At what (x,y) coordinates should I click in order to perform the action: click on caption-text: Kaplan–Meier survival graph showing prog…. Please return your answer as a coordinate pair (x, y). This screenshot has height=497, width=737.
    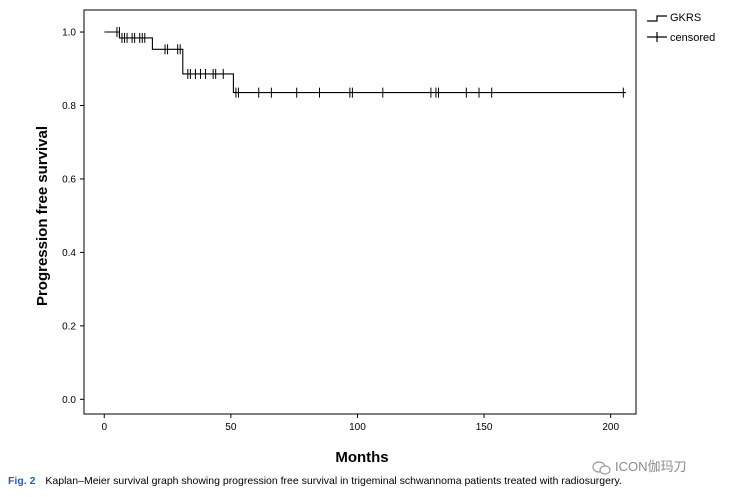
    Looking at the image, I should click on (333, 481).